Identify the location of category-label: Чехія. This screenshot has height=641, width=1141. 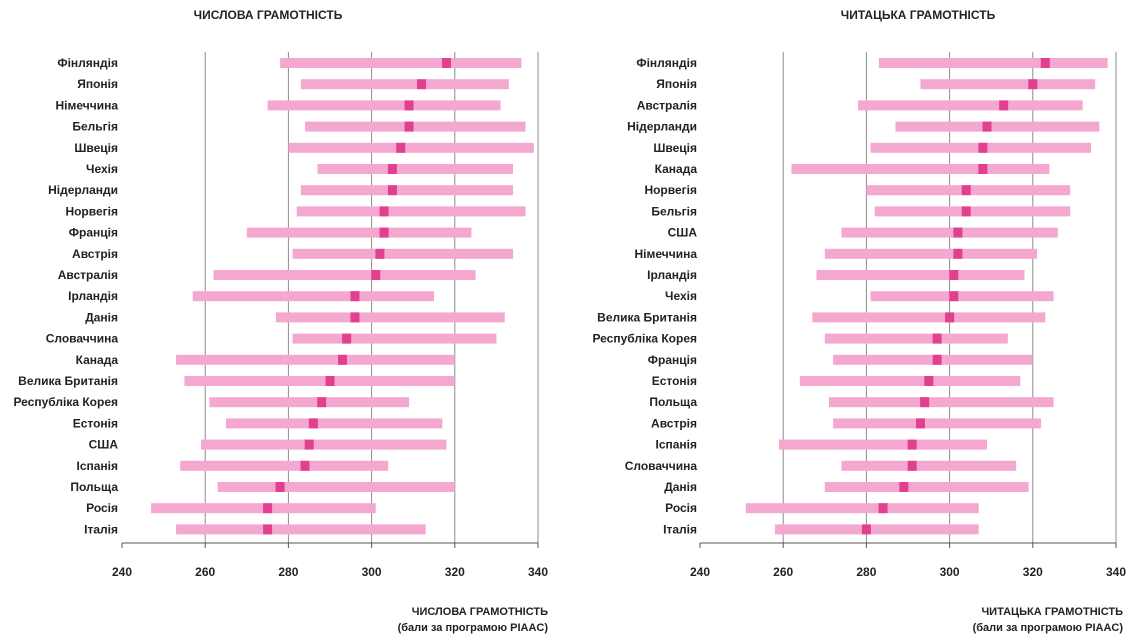
(102, 169).